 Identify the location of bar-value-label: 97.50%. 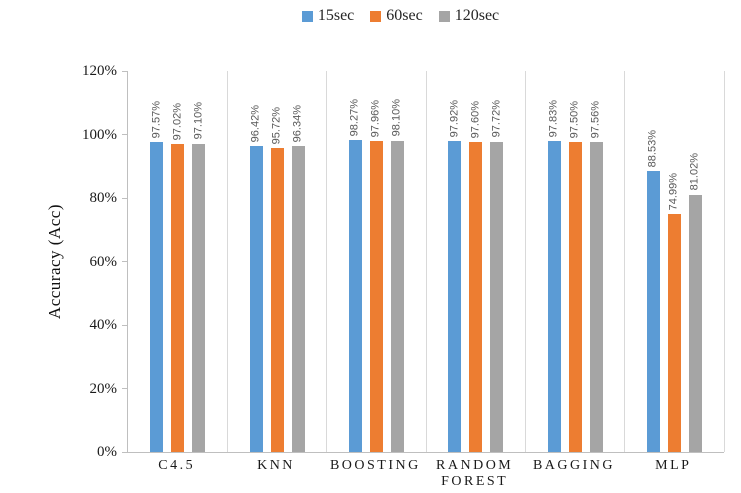
(574, 120).